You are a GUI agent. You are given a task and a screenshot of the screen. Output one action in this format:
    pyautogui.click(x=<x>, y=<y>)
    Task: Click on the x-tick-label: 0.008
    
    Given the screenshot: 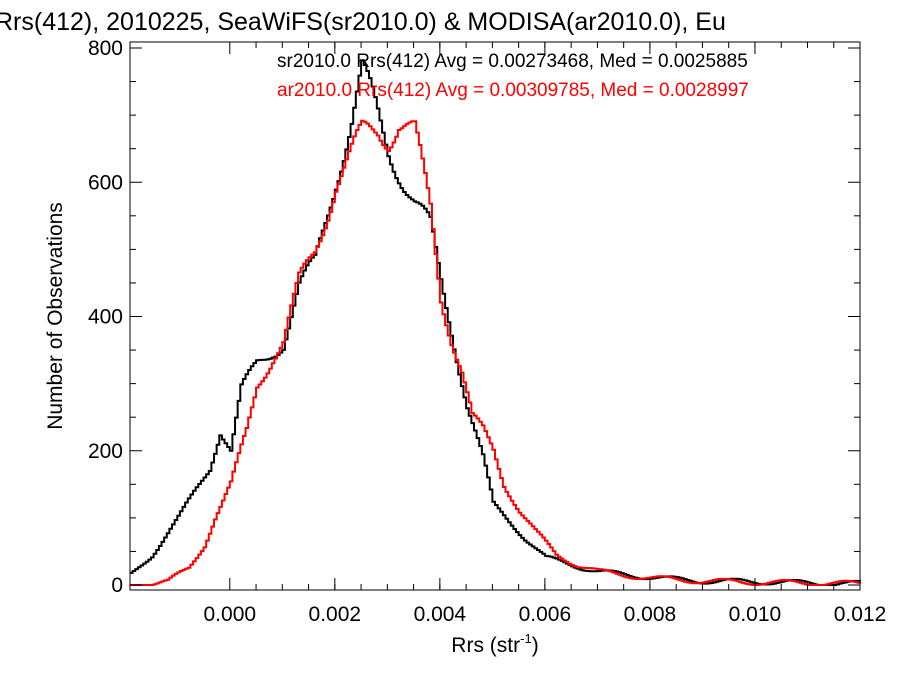 What is the action you would take?
    pyautogui.click(x=650, y=614)
    